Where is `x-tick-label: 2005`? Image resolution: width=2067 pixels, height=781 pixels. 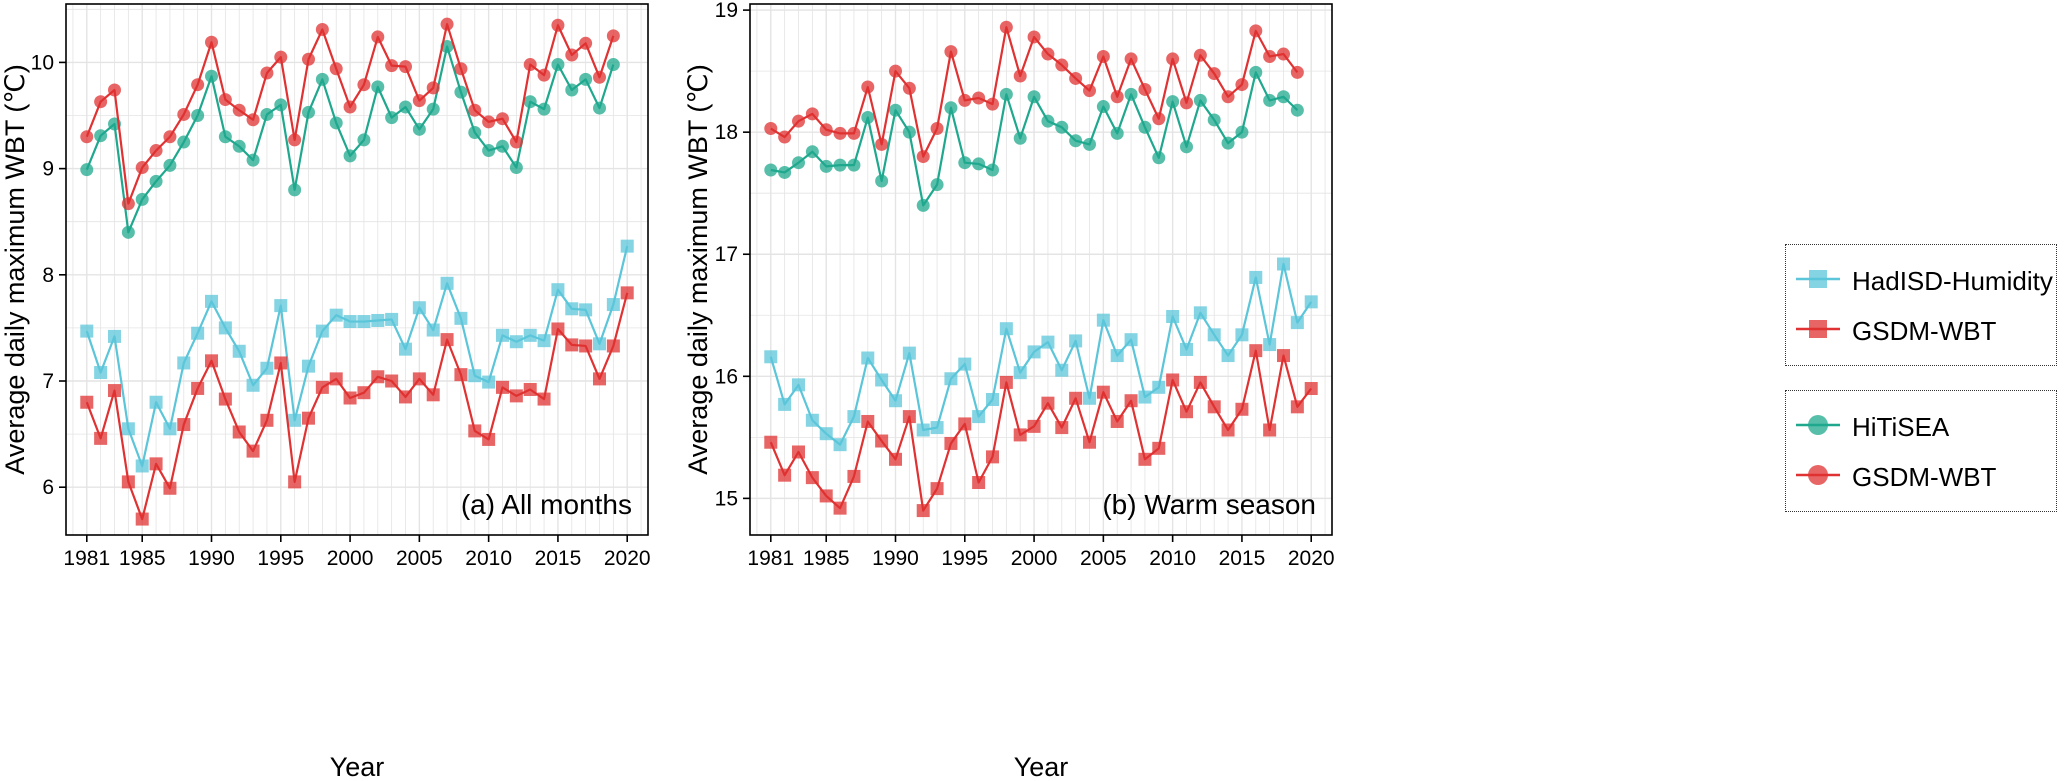 x-tick-label: 2005 is located at coordinates (1103, 558).